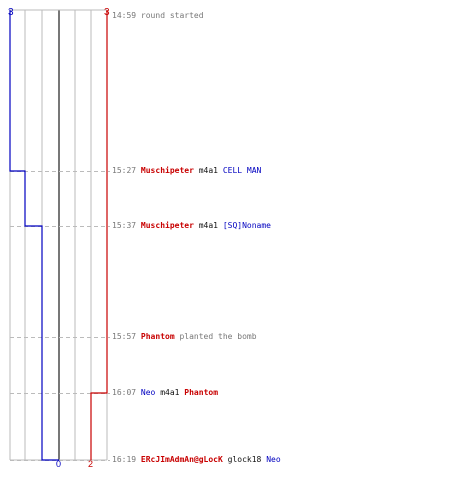  Describe the element at coordinates (246, 225) in the screenshot. I see `ct-player-name: [SQ]Noname` at that location.